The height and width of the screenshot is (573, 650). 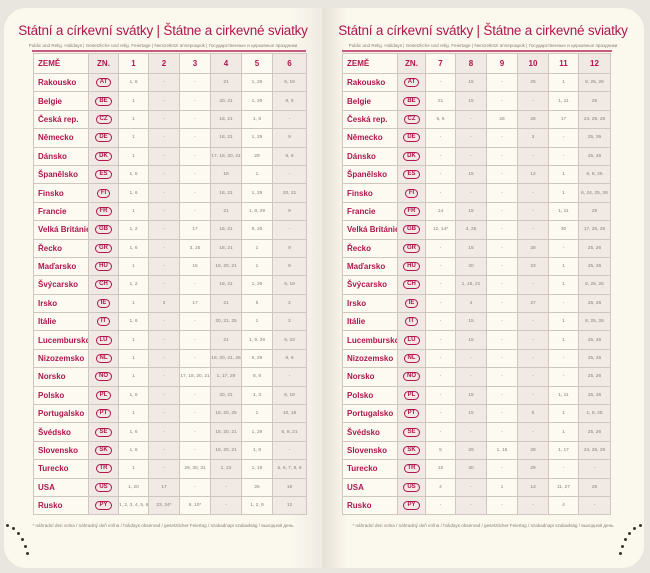 I want to click on holiday-cell: 5, 29, so click(x=257, y=358).